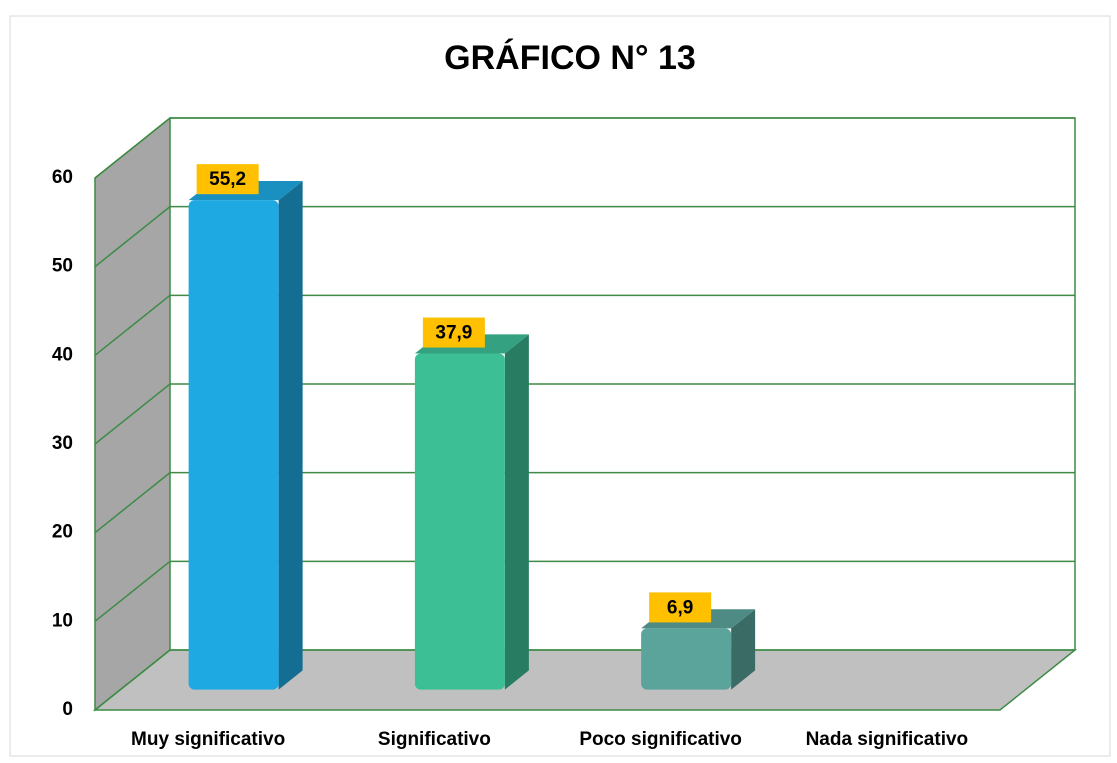  I want to click on y-tick-label: 40, so click(62, 354).